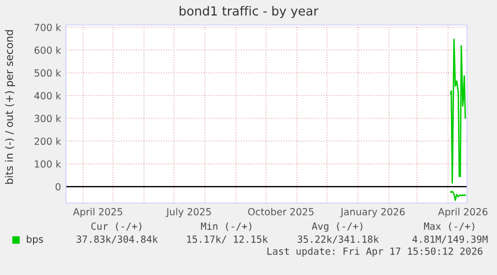  Describe the element at coordinates (227, 239) in the screenshot. I see `text: 15.17k/ 12.15k` at that location.